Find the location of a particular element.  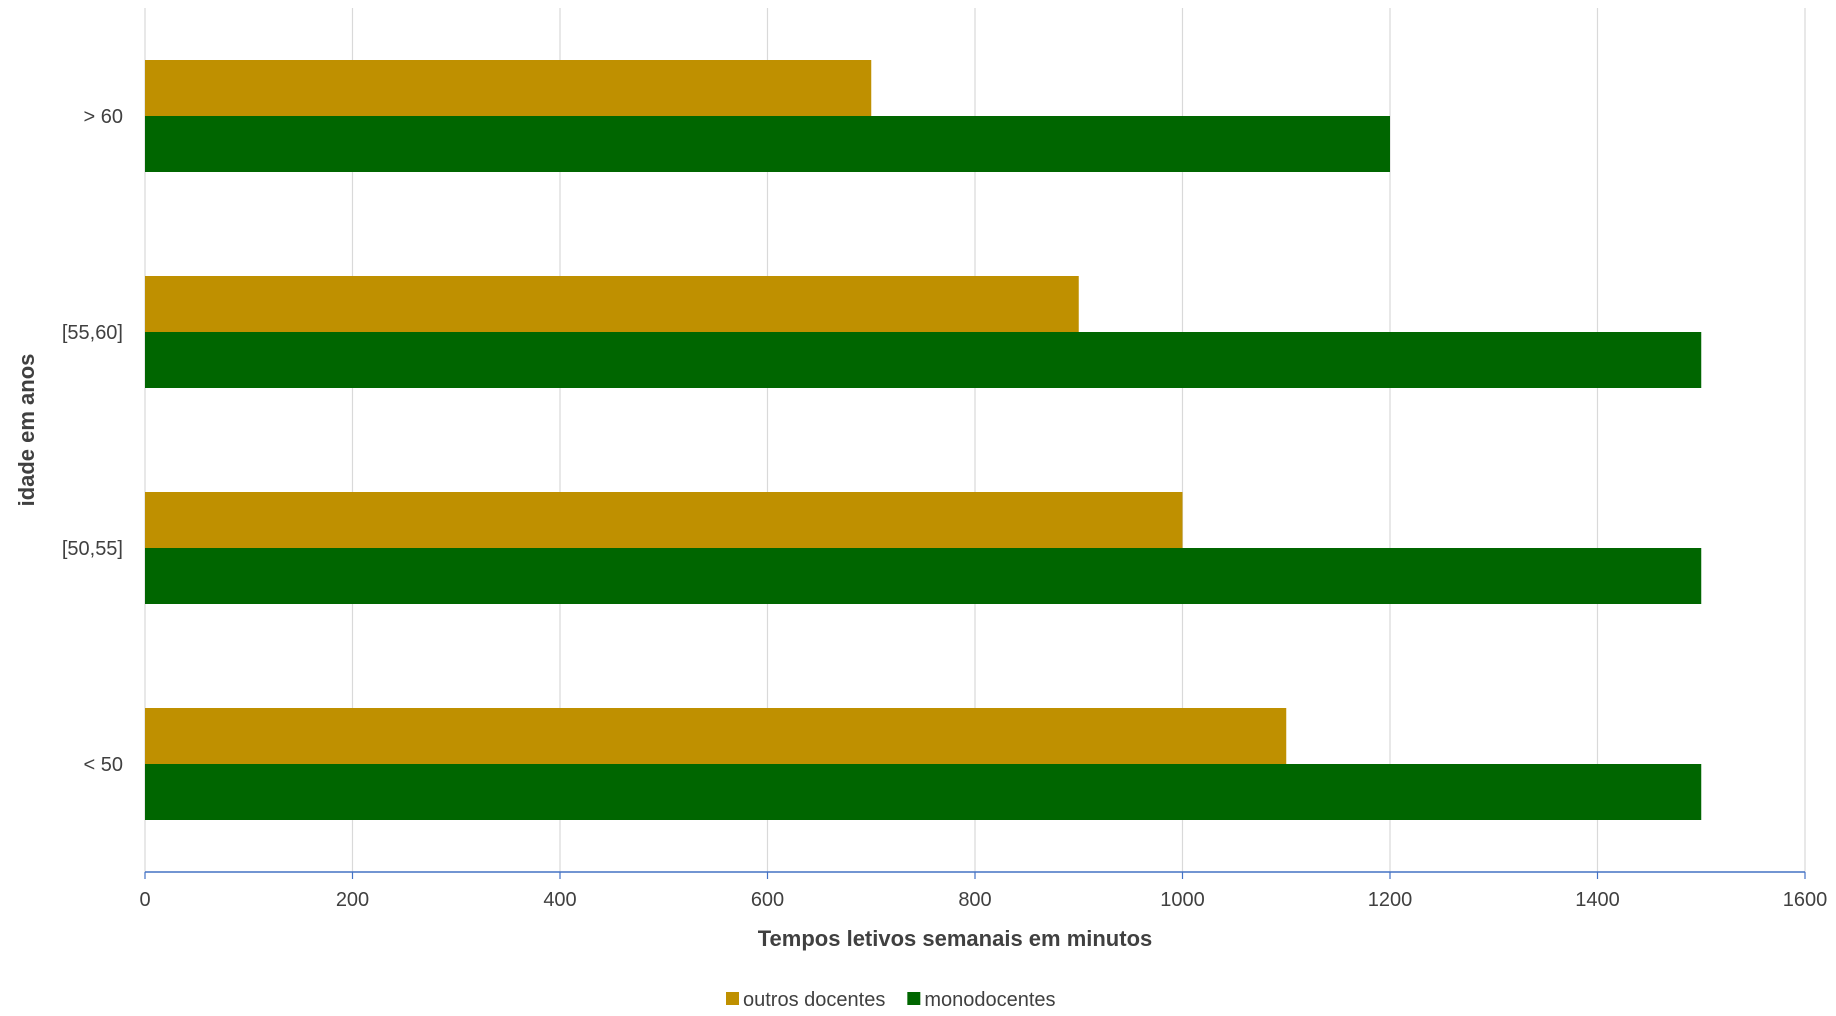

x-tick-label: 800 is located at coordinates (974, 900).